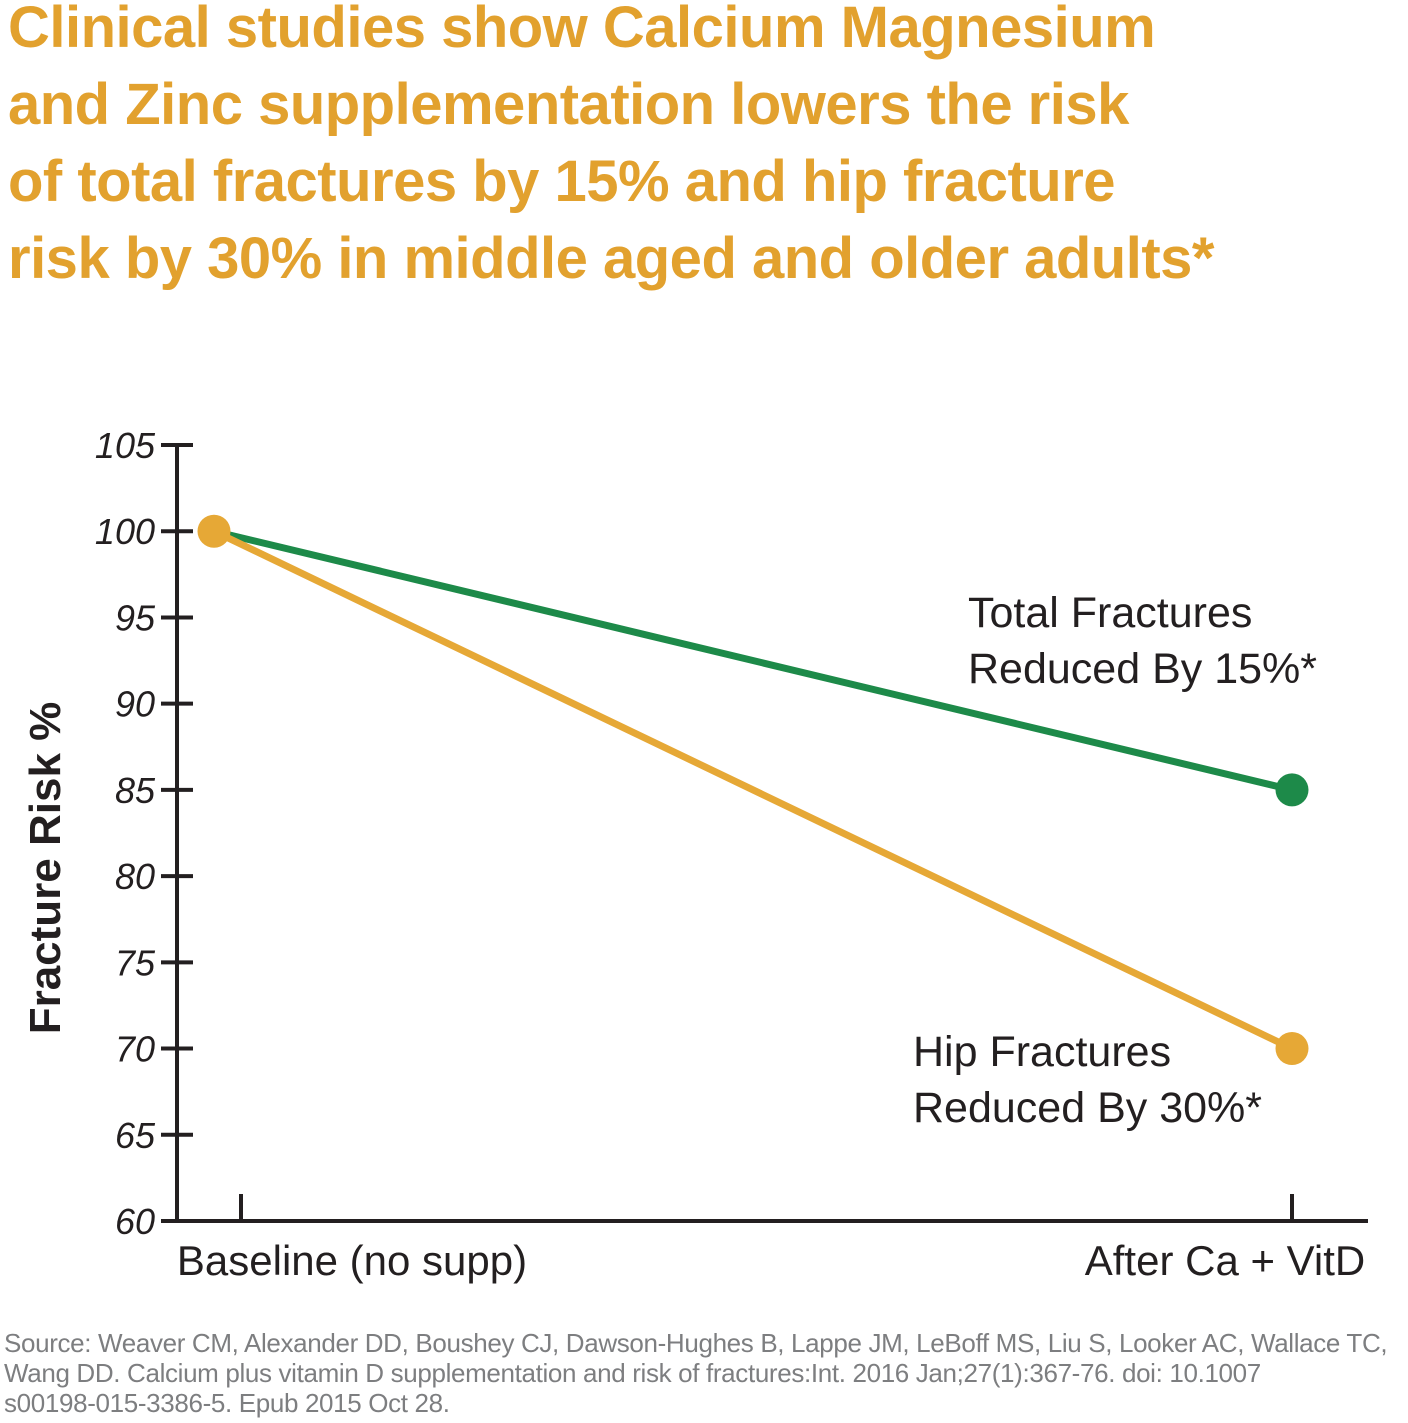 Image resolution: width=1408 pixels, height=1423 pixels. I want to click on y-tick-label: 100, so click(125, 531).